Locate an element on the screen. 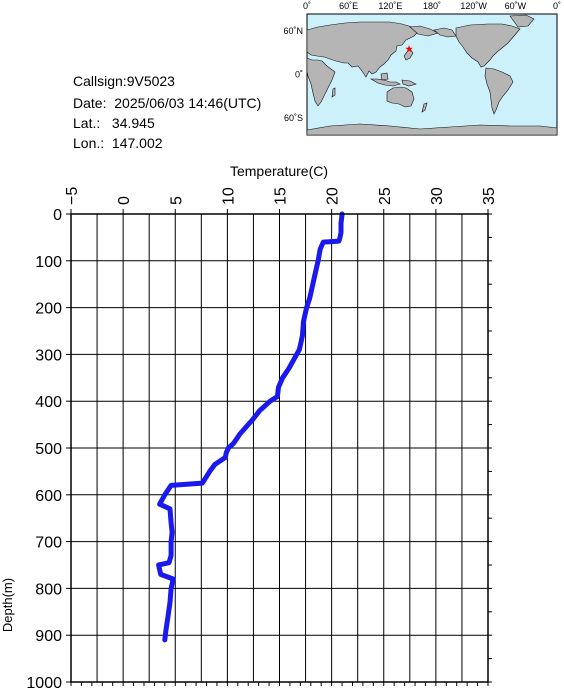 The height and width of the screenshot is (690, 564). map-marker-layer is located at coordinates (409, 49).